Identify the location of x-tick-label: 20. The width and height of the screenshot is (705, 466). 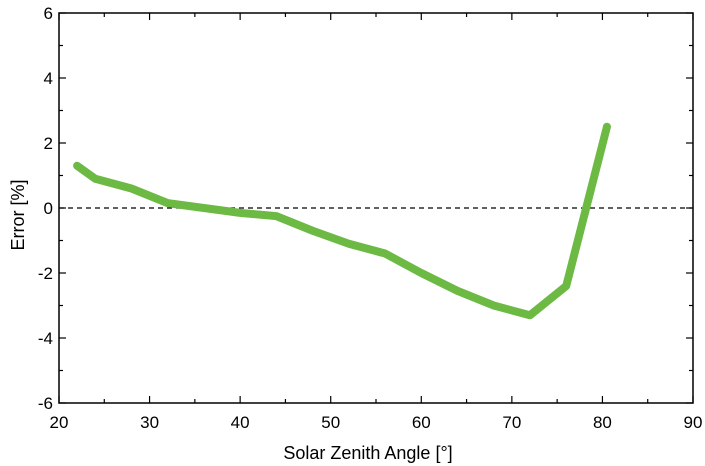
(59, 422).